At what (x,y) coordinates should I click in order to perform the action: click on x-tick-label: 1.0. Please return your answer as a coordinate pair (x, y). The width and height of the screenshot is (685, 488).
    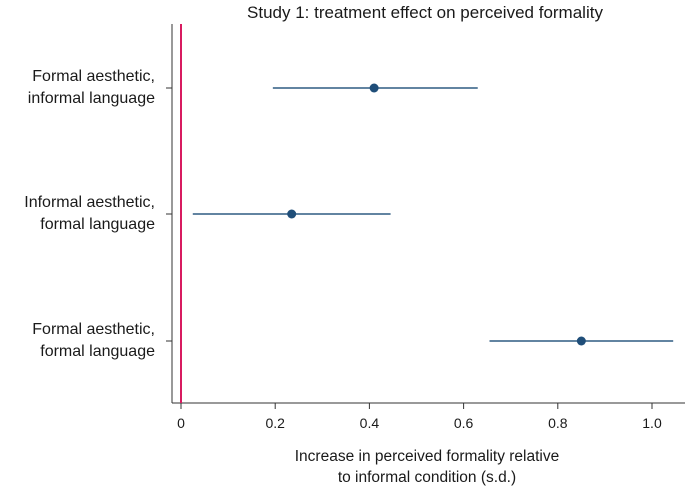
    Looking at the image, I should click on (652, 423).